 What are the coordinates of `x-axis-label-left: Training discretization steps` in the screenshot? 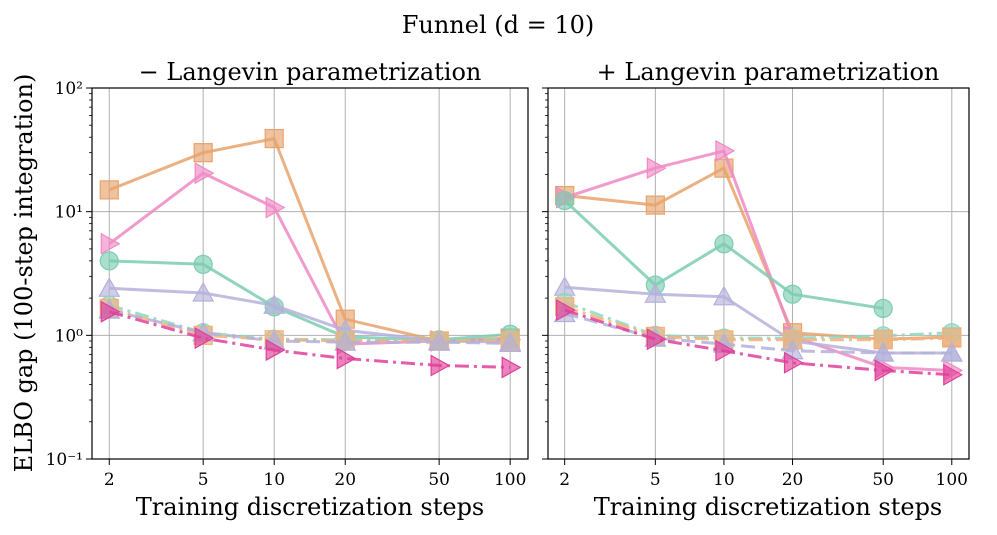 It's located at (310, 507).